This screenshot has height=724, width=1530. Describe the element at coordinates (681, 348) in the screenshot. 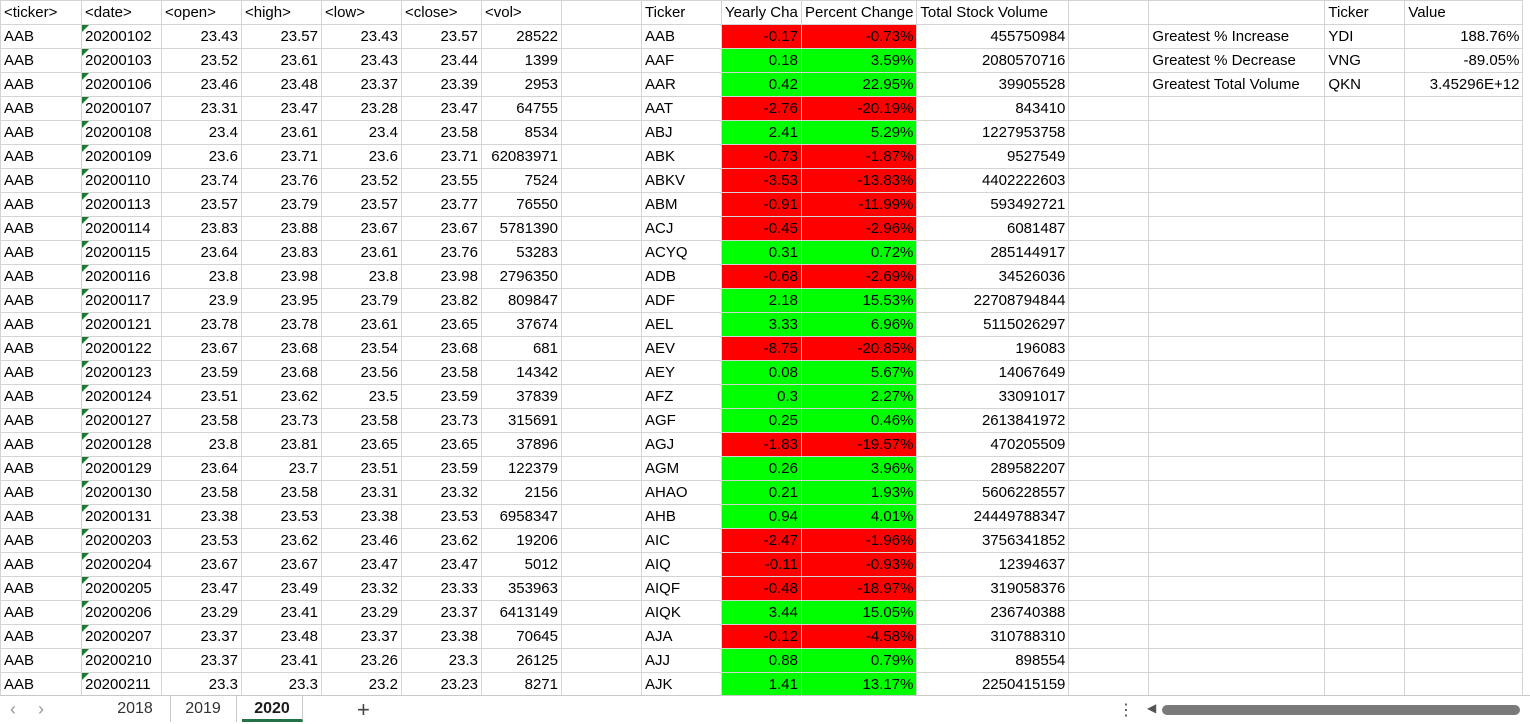

I see `summary-cell: AEV` at that location.